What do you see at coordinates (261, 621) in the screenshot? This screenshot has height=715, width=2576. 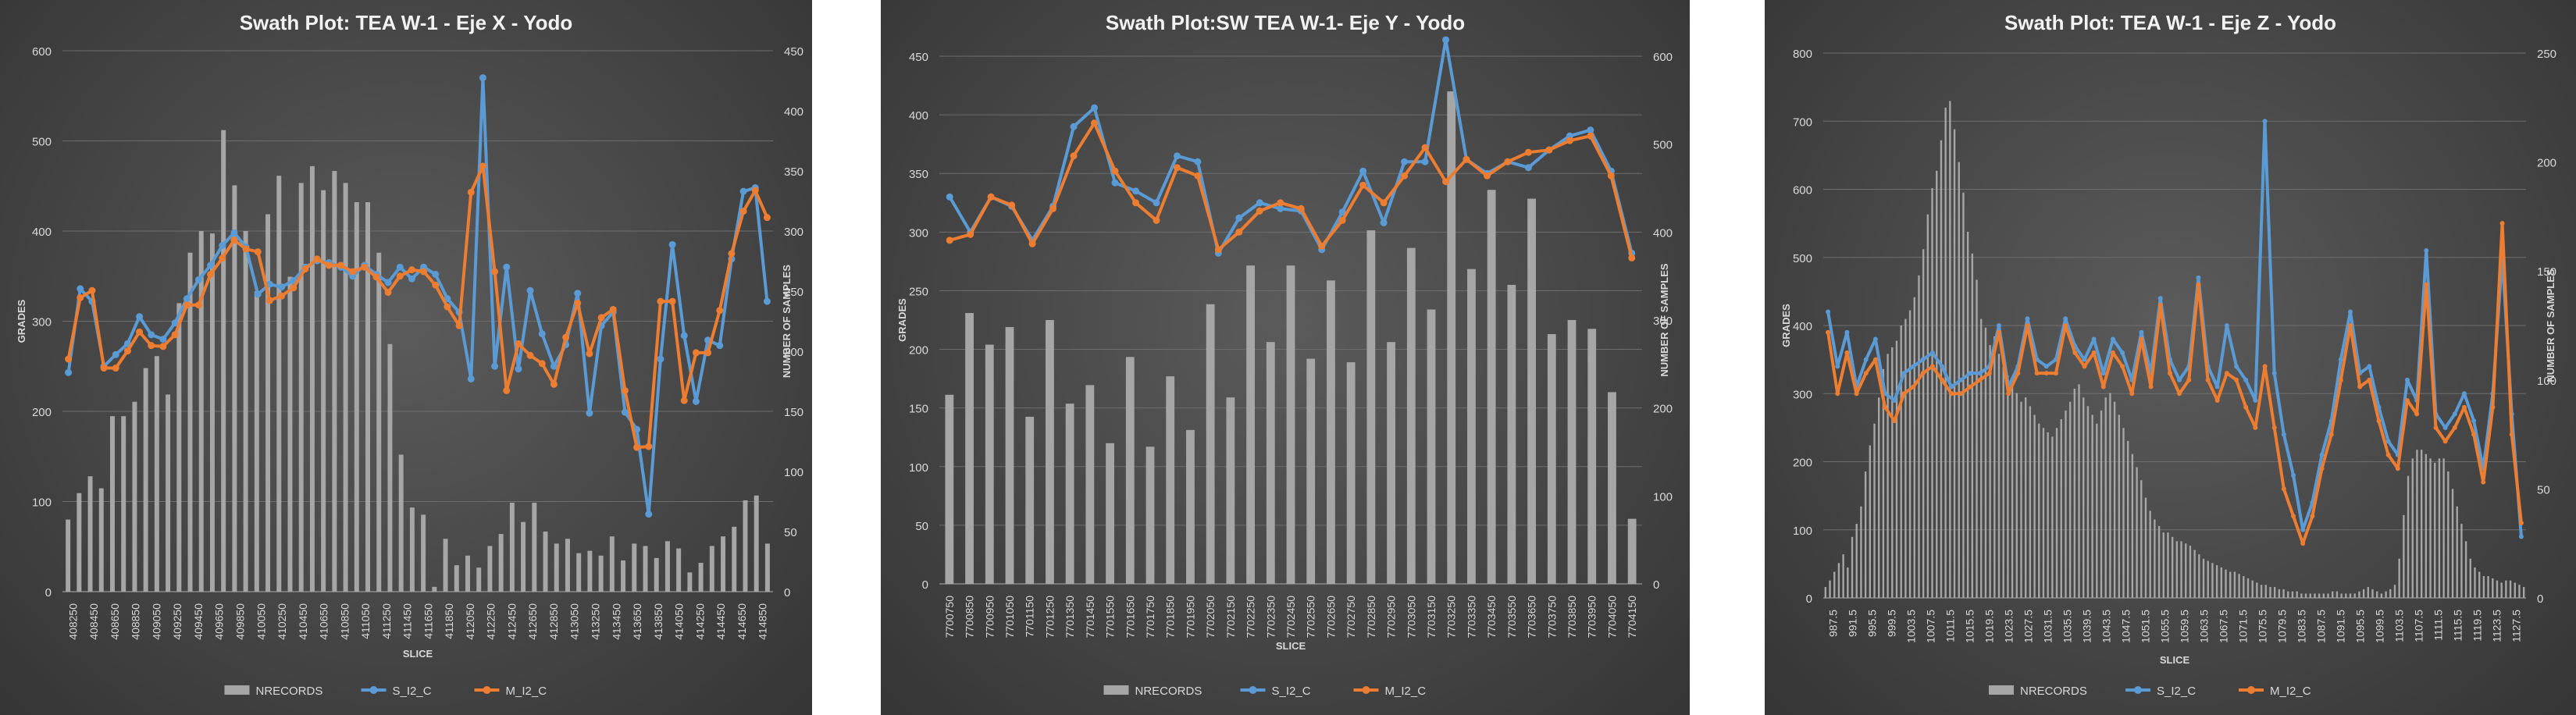 I see `x-tick-label: 410050` at bounding box center [261, 621].